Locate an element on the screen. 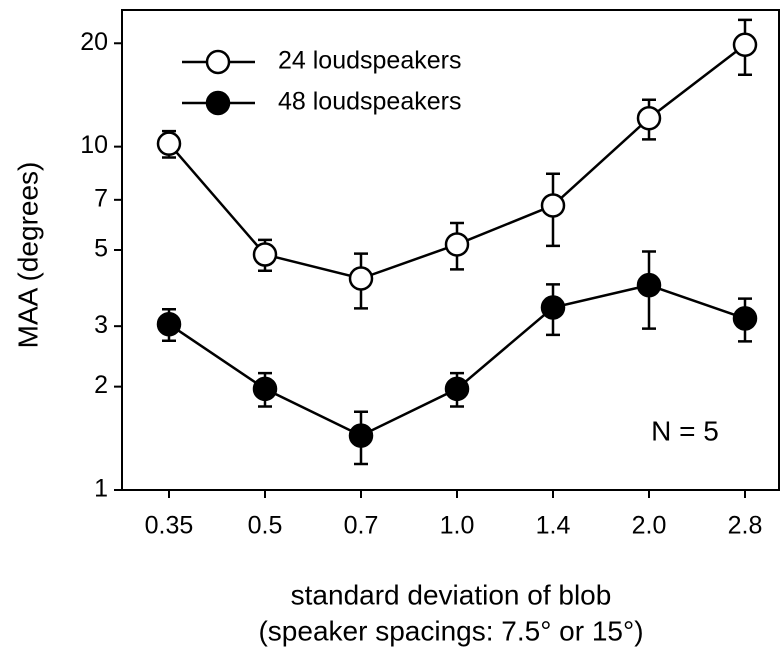 The image size is (782, 653). legend-label: 48 loudspeakers is located at coordinates (369, 102).